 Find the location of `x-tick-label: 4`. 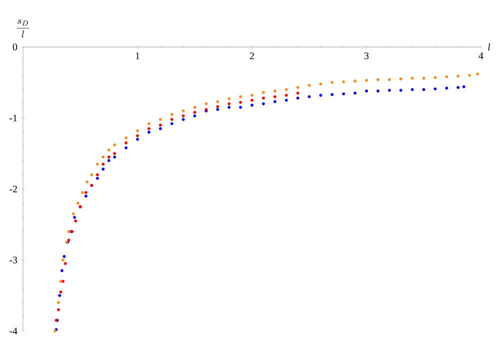

x-tick-label: 4 is located at coordinates (481, 56).